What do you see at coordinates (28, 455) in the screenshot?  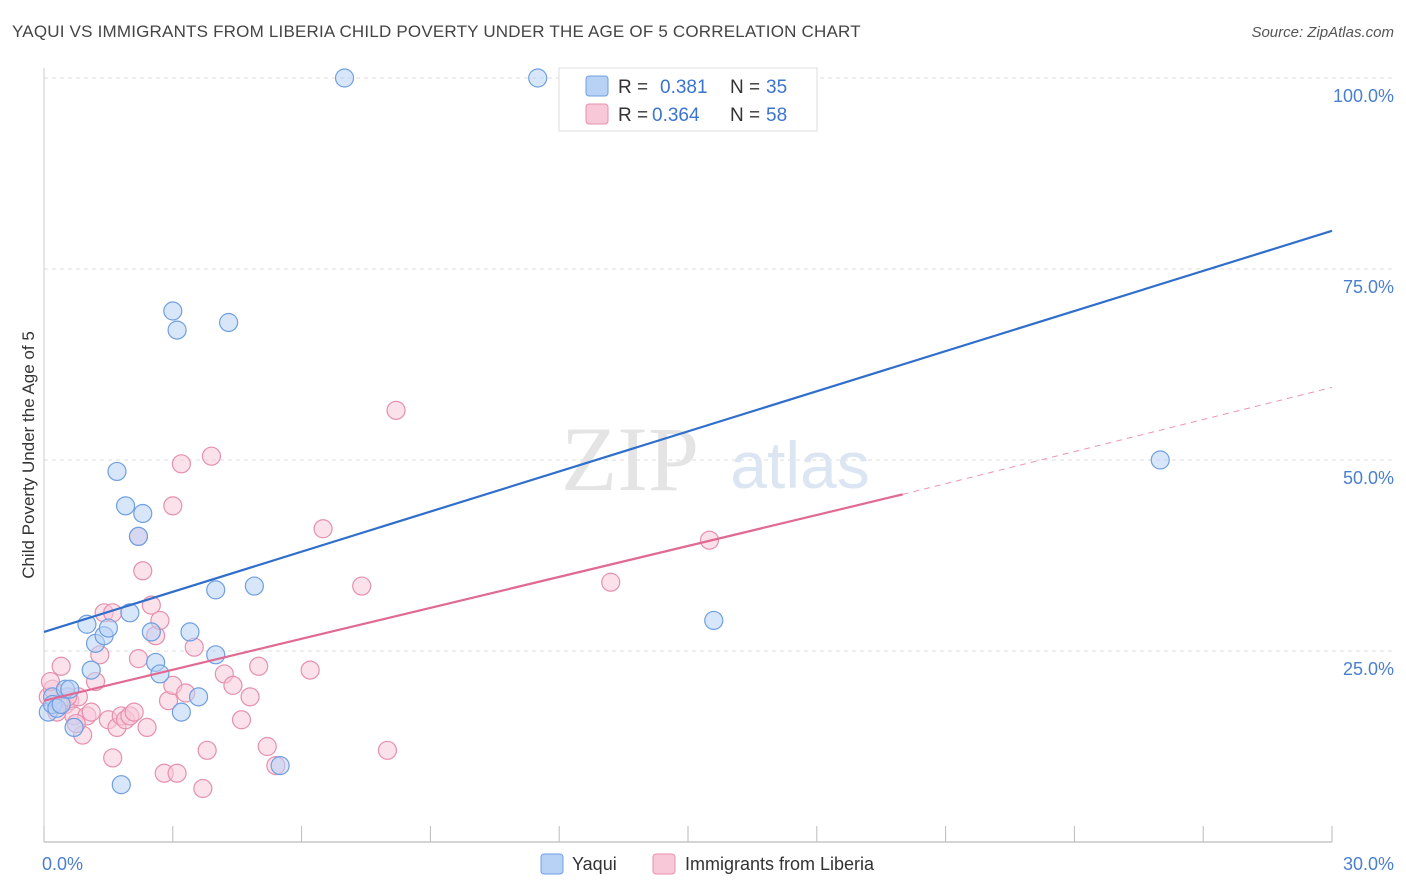 I see `y-axis-label: Child Poverty Under the Age of 5` at bounding box center [28, 455].